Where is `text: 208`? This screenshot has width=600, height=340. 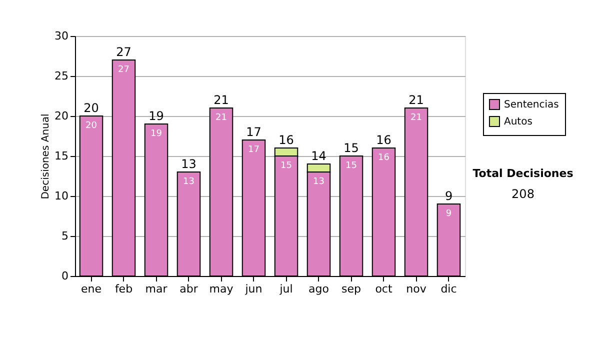
text: 208 is located at coordinates (523, 194).